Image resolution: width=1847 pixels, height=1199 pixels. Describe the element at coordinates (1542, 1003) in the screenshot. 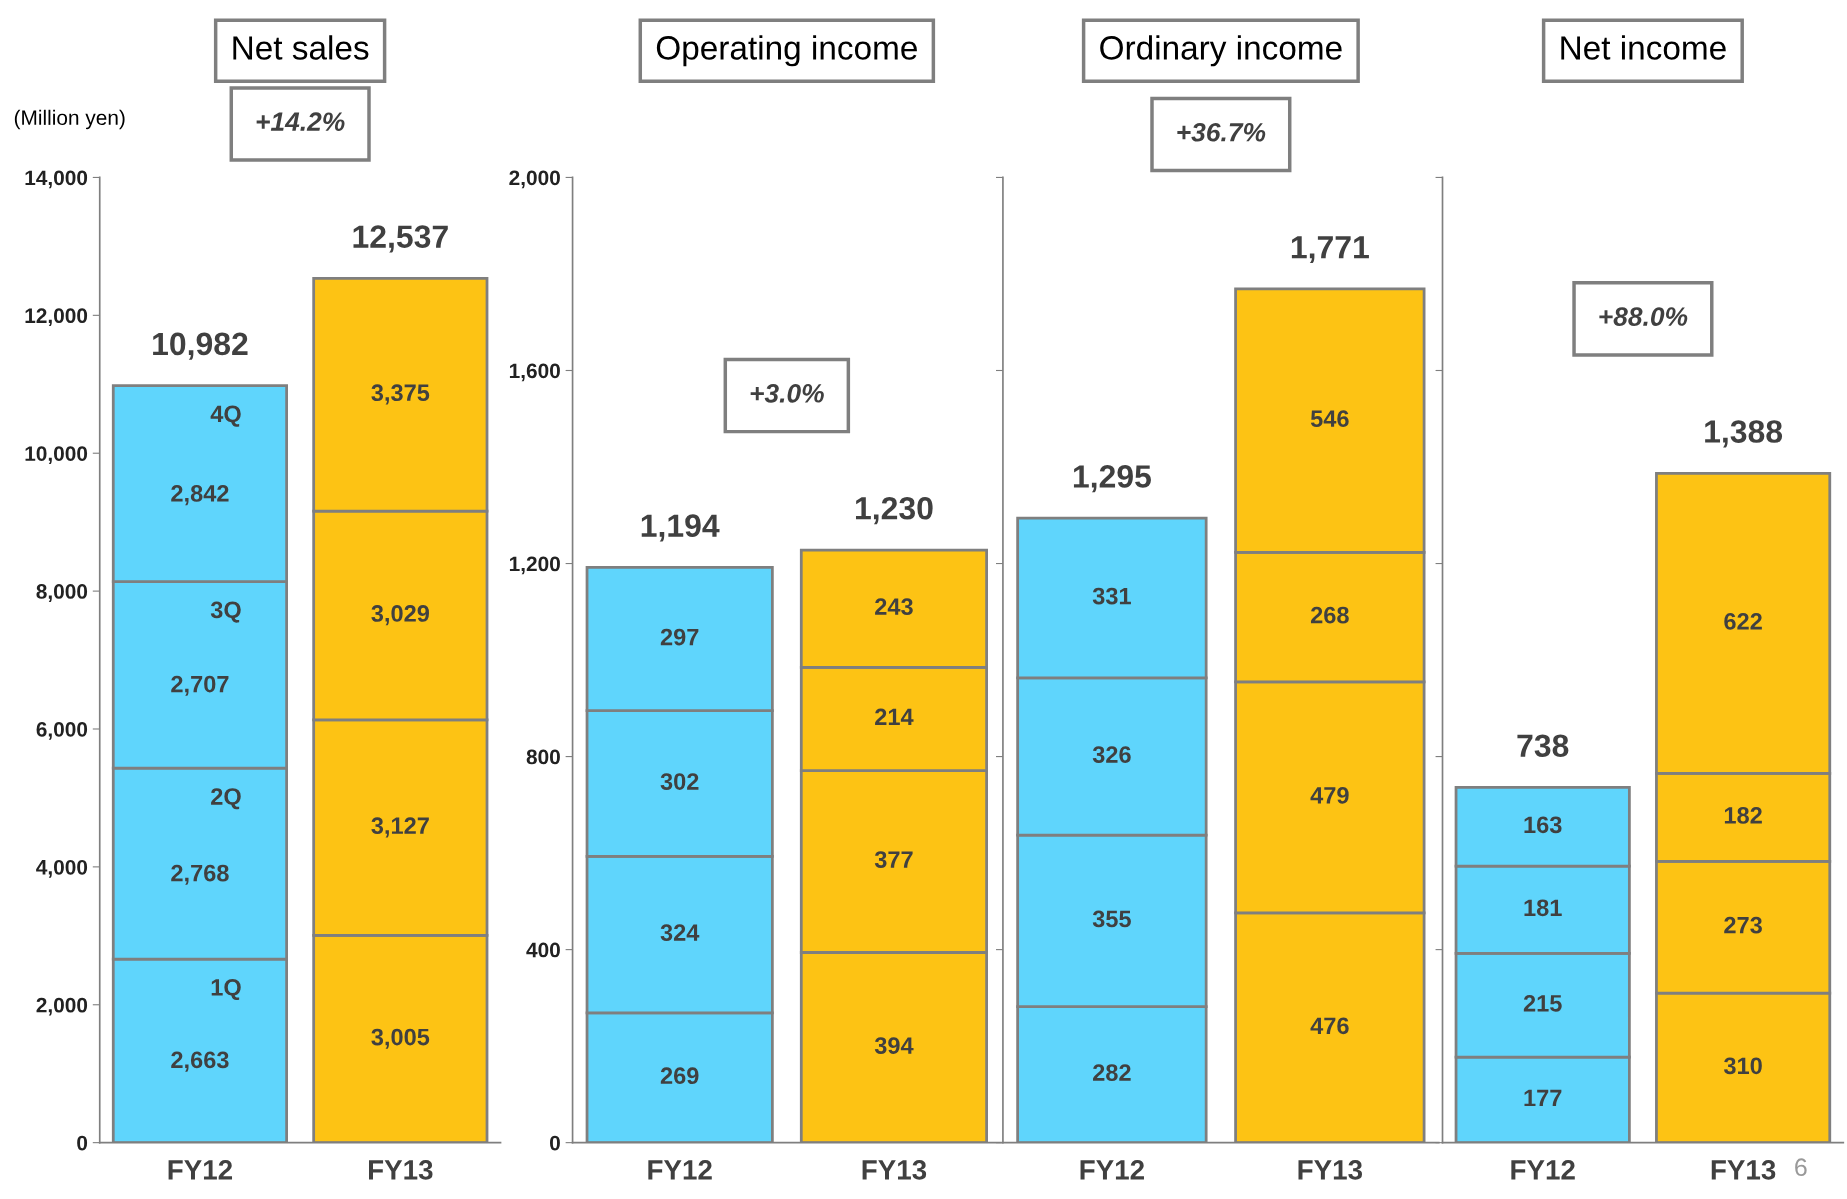

I see `data-label: 215` at that location.